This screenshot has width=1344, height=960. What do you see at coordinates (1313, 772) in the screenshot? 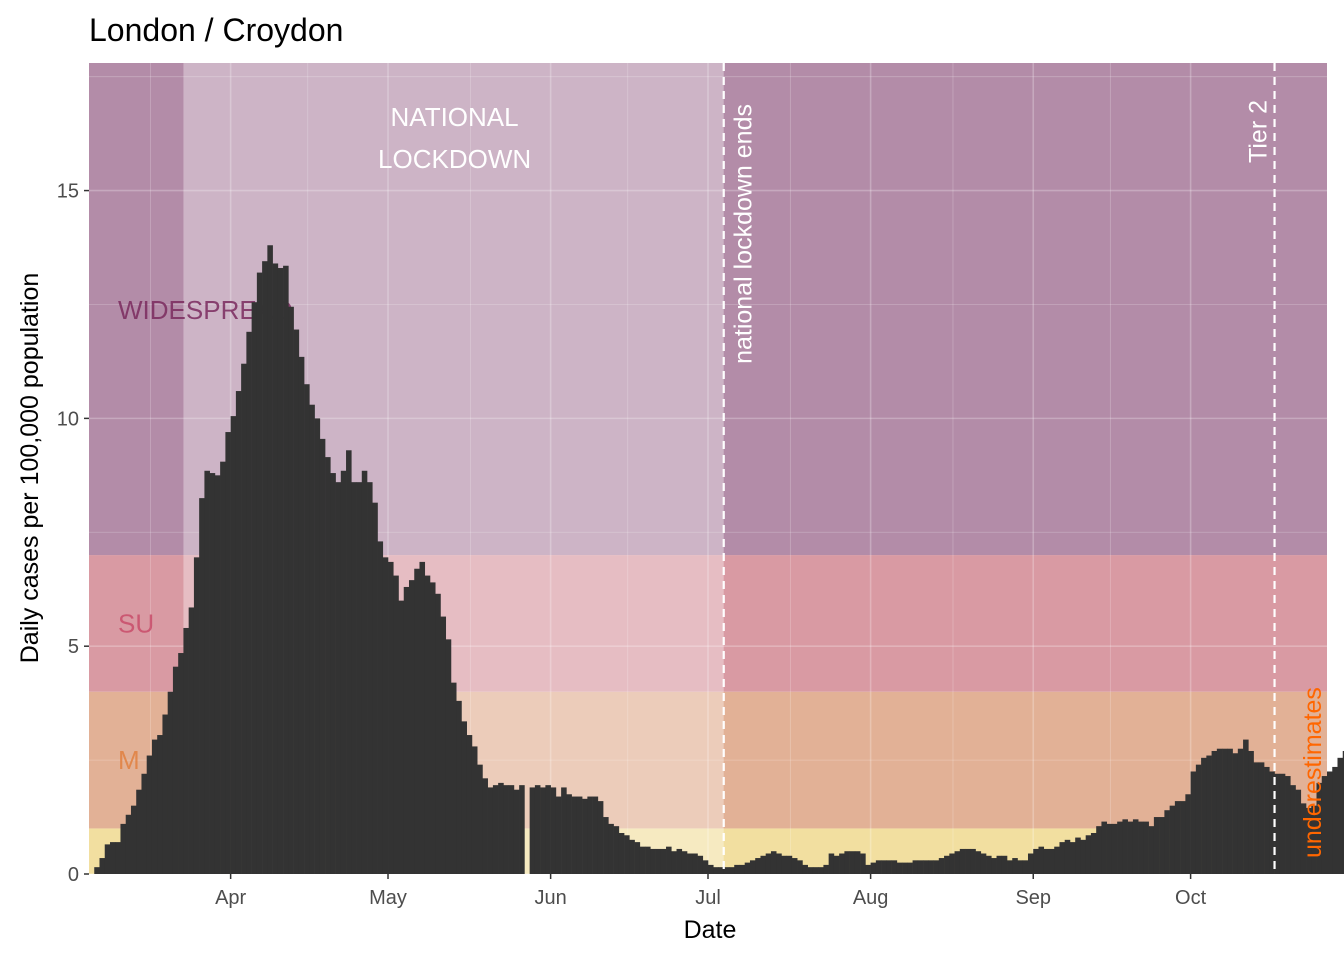
I see `underestimates-label: underestimates` at bounding box center [1313, 772].